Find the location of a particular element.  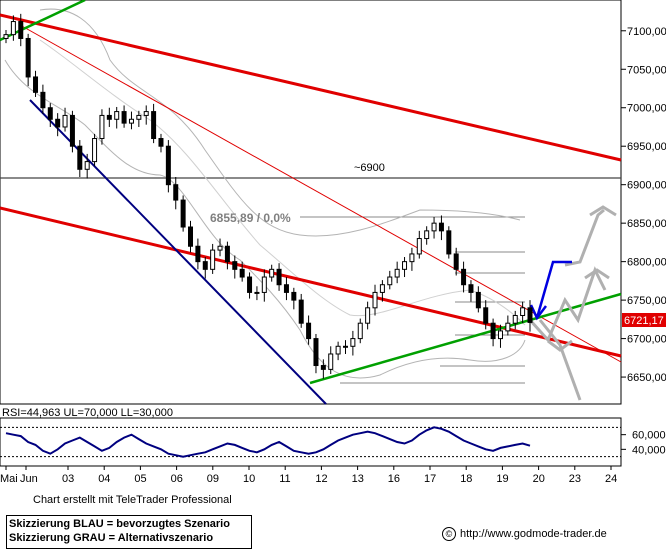

source-url: http://www.godmode-trader.de is located at coordinates (533, 534).